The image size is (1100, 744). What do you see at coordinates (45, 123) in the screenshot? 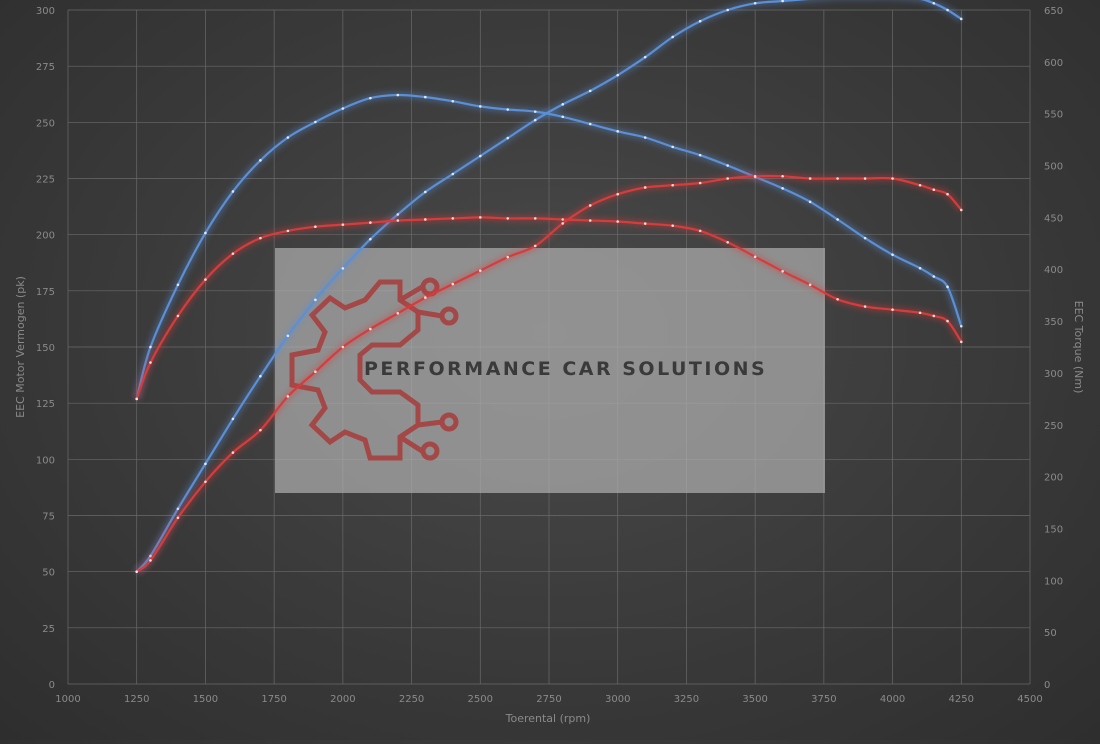
I see `y-tick-label: 250` at bounding box center [45, 123].